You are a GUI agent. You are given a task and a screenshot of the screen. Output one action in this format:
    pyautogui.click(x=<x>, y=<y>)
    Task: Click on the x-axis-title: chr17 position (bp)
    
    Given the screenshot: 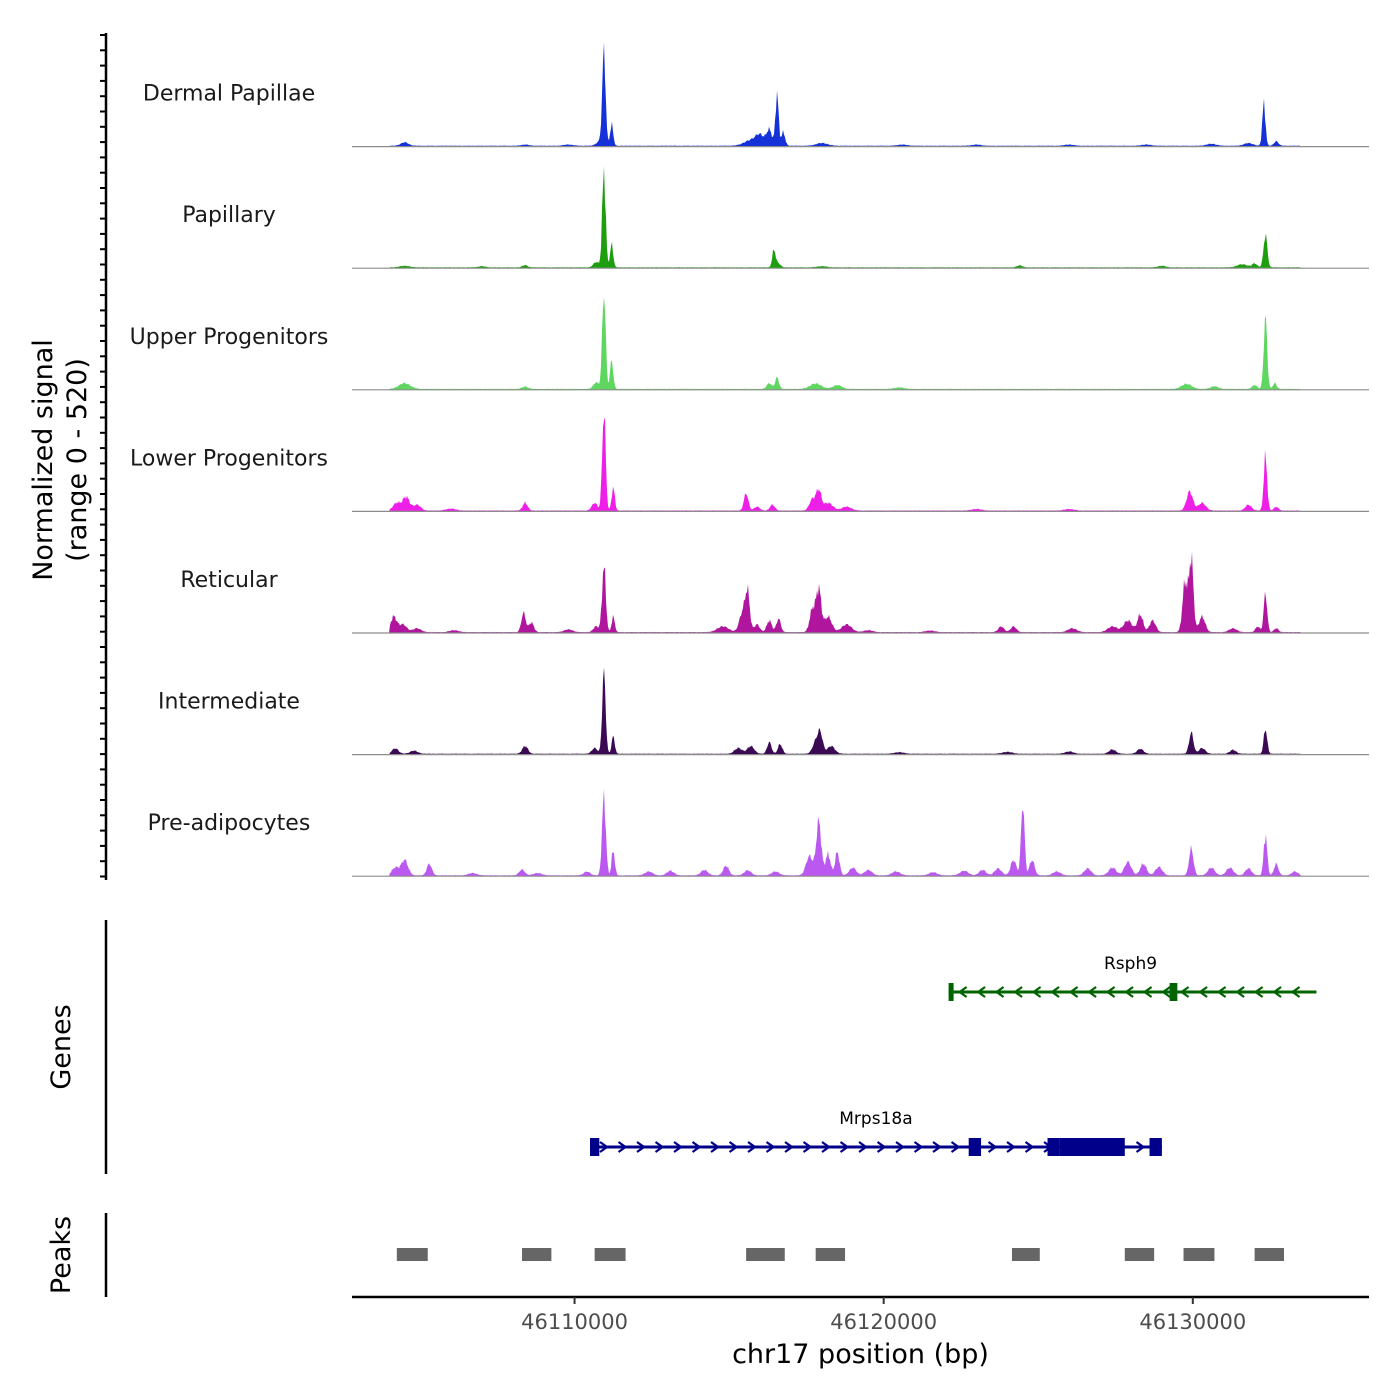 What is the action you would take?
    pyautogui.click(x=860, y=1354)
    